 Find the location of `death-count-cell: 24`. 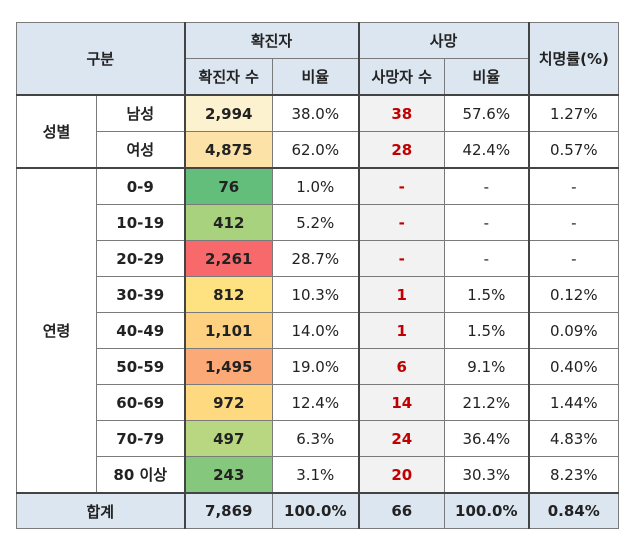

death-count-cell: 24 is located at coordinates (401, 438).